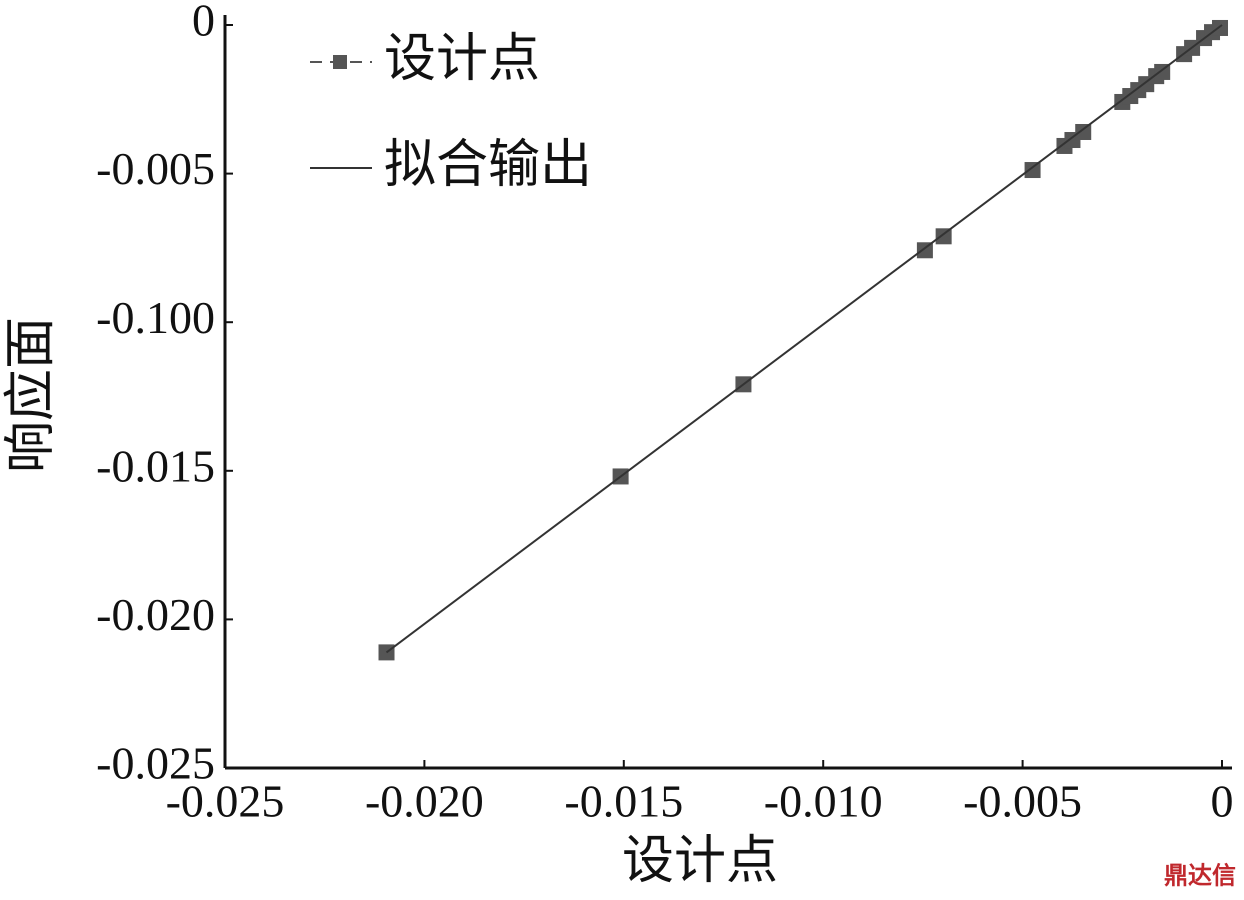 This screenshot has width=1244, height=900. What do you see at coordinates (31, 395) in the screenshot?
I see `y-axis-label: 响应面` at bounding box center [31, 395].